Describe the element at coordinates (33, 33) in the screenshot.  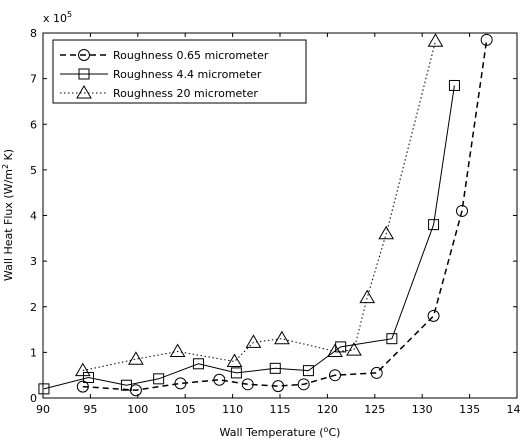
I see `y-tick-label: 8` at that location.